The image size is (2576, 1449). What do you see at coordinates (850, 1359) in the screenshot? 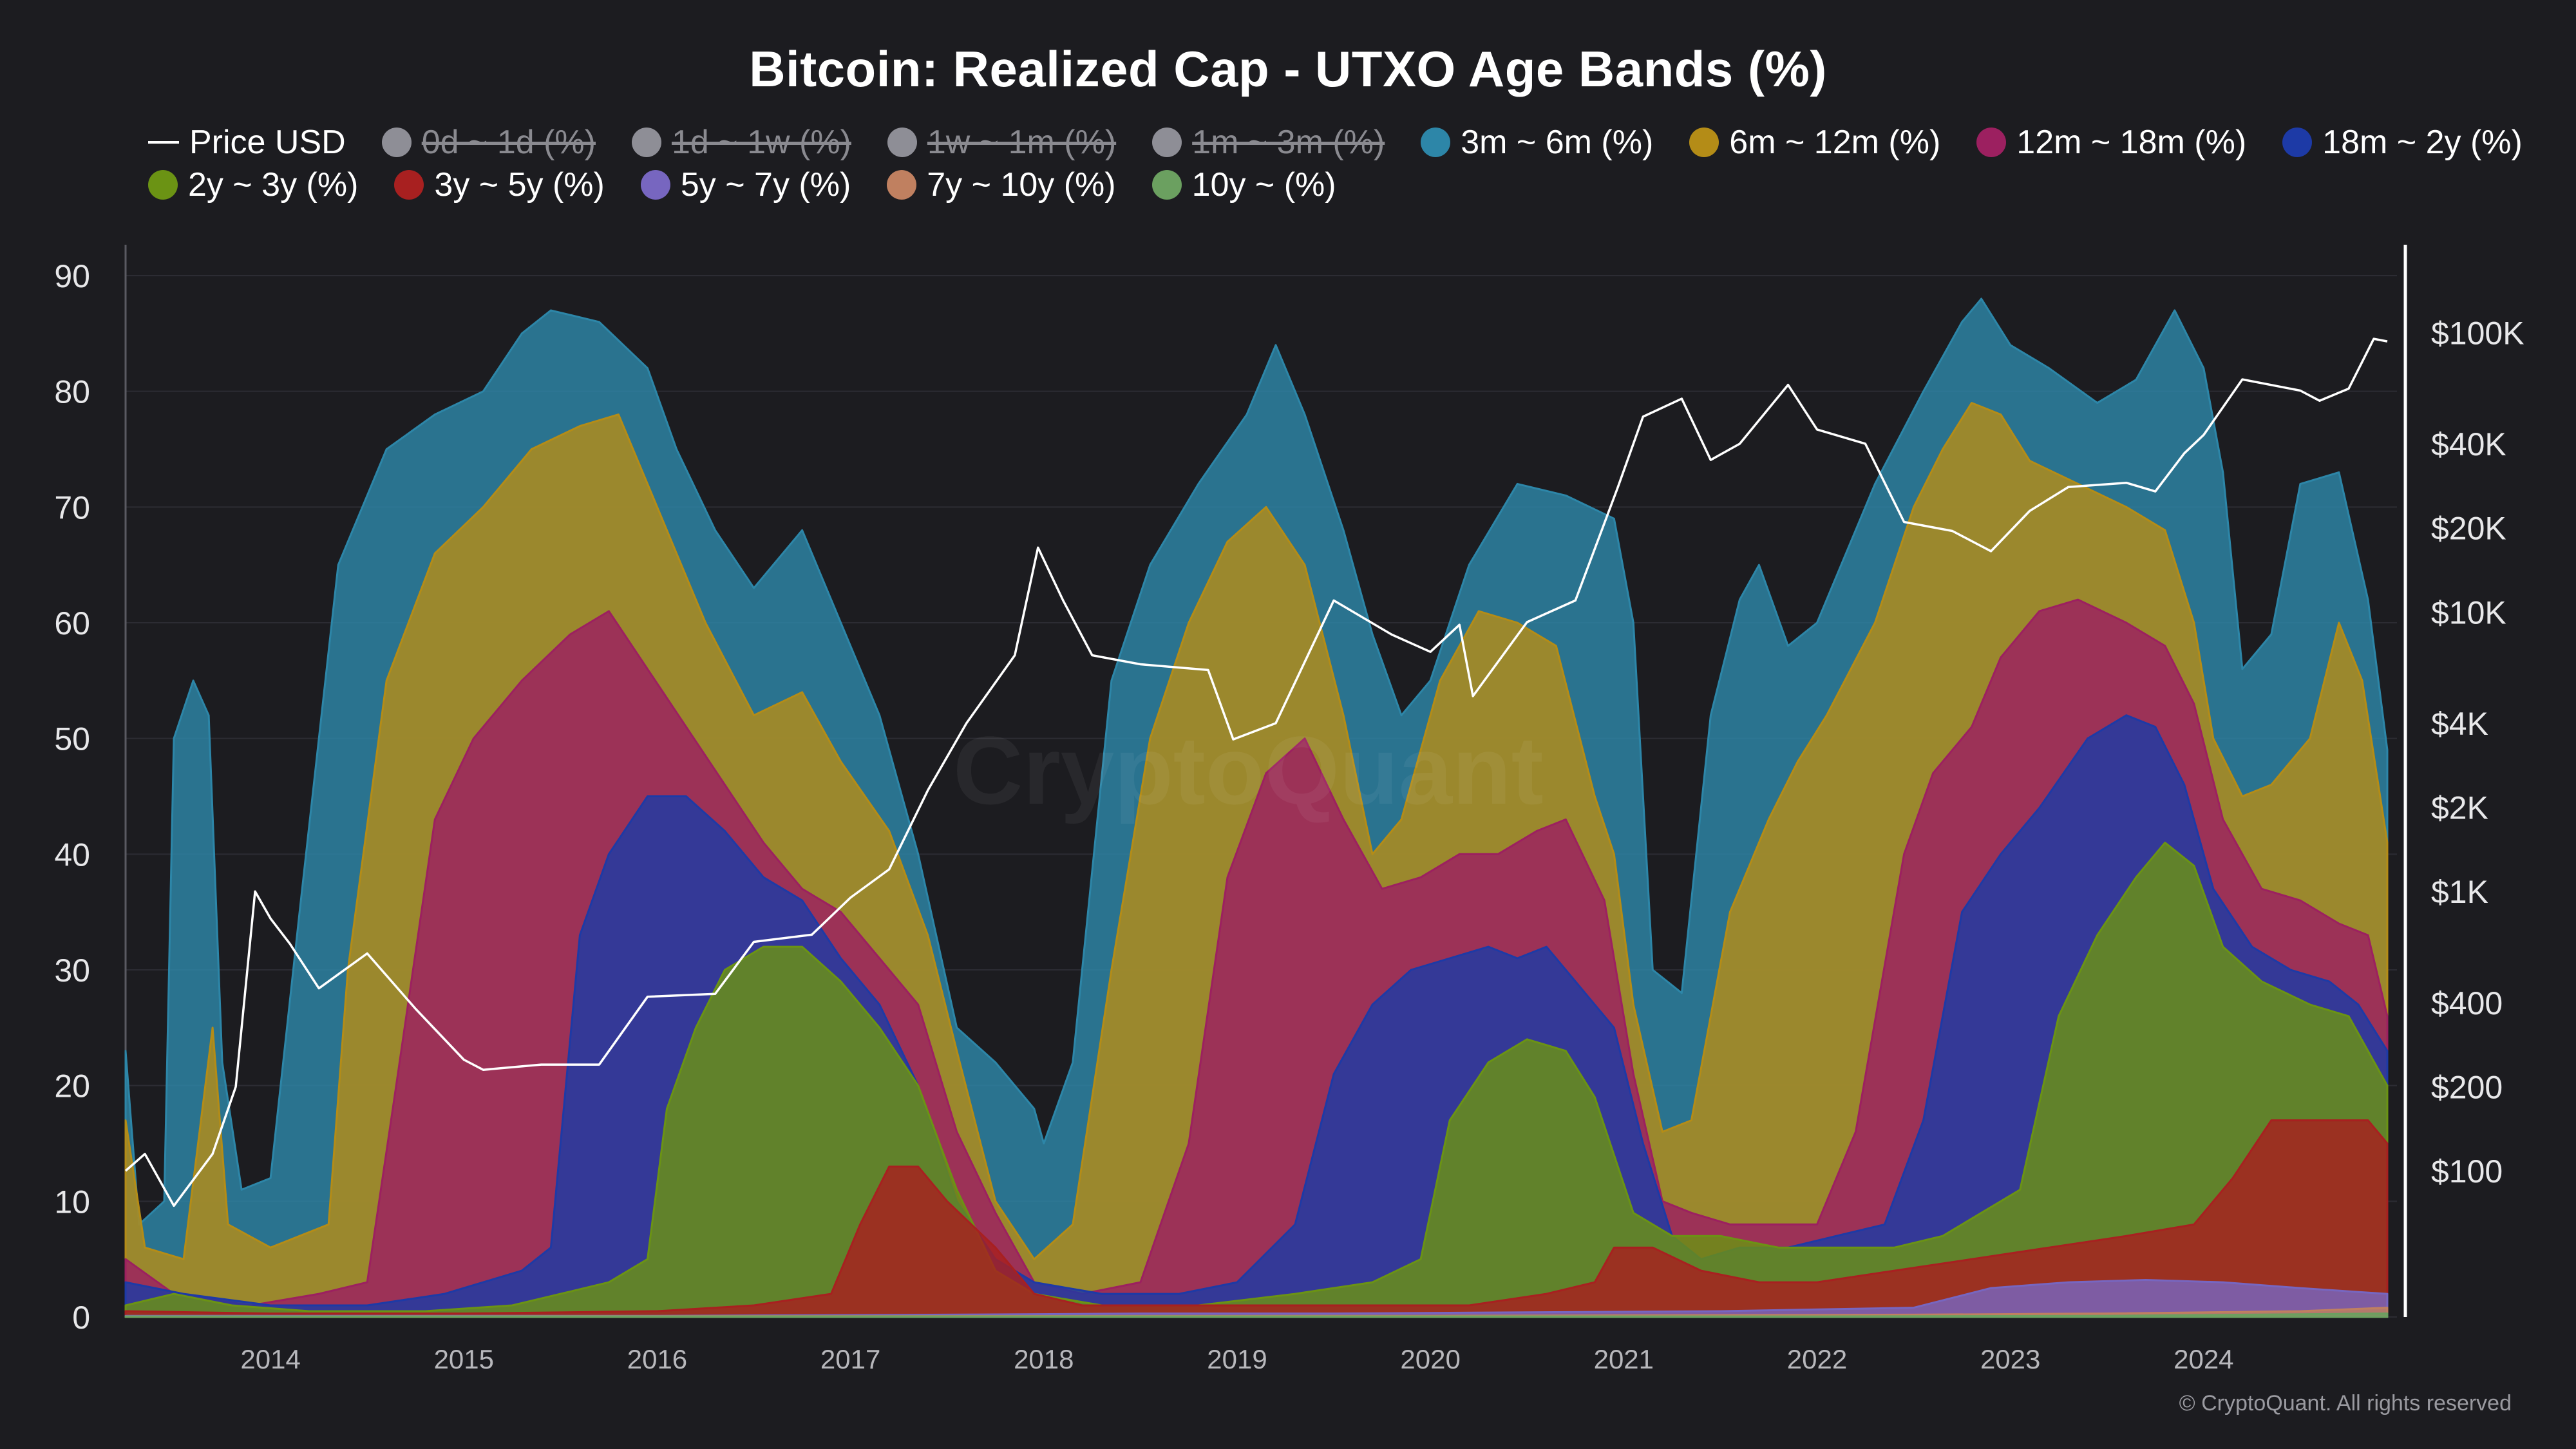
I see `x-tick-label: 2017` at bounding box center [850, 1359].